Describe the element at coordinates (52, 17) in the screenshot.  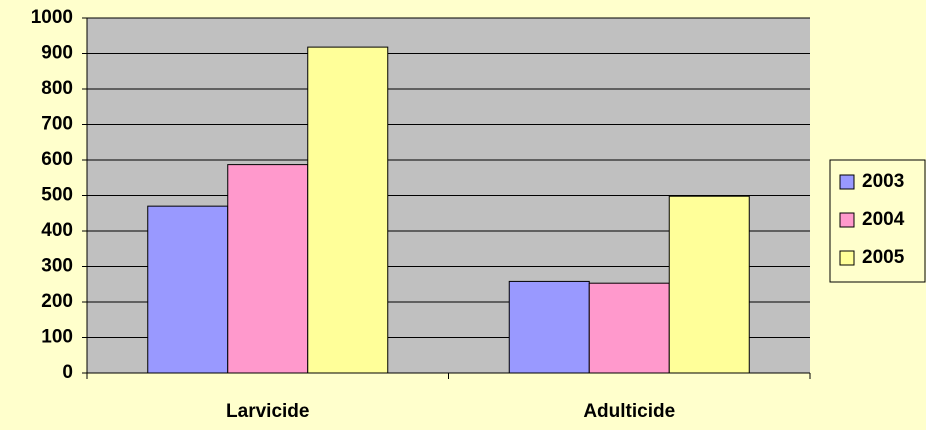
I see `y-tick-label: 1000` at that location.